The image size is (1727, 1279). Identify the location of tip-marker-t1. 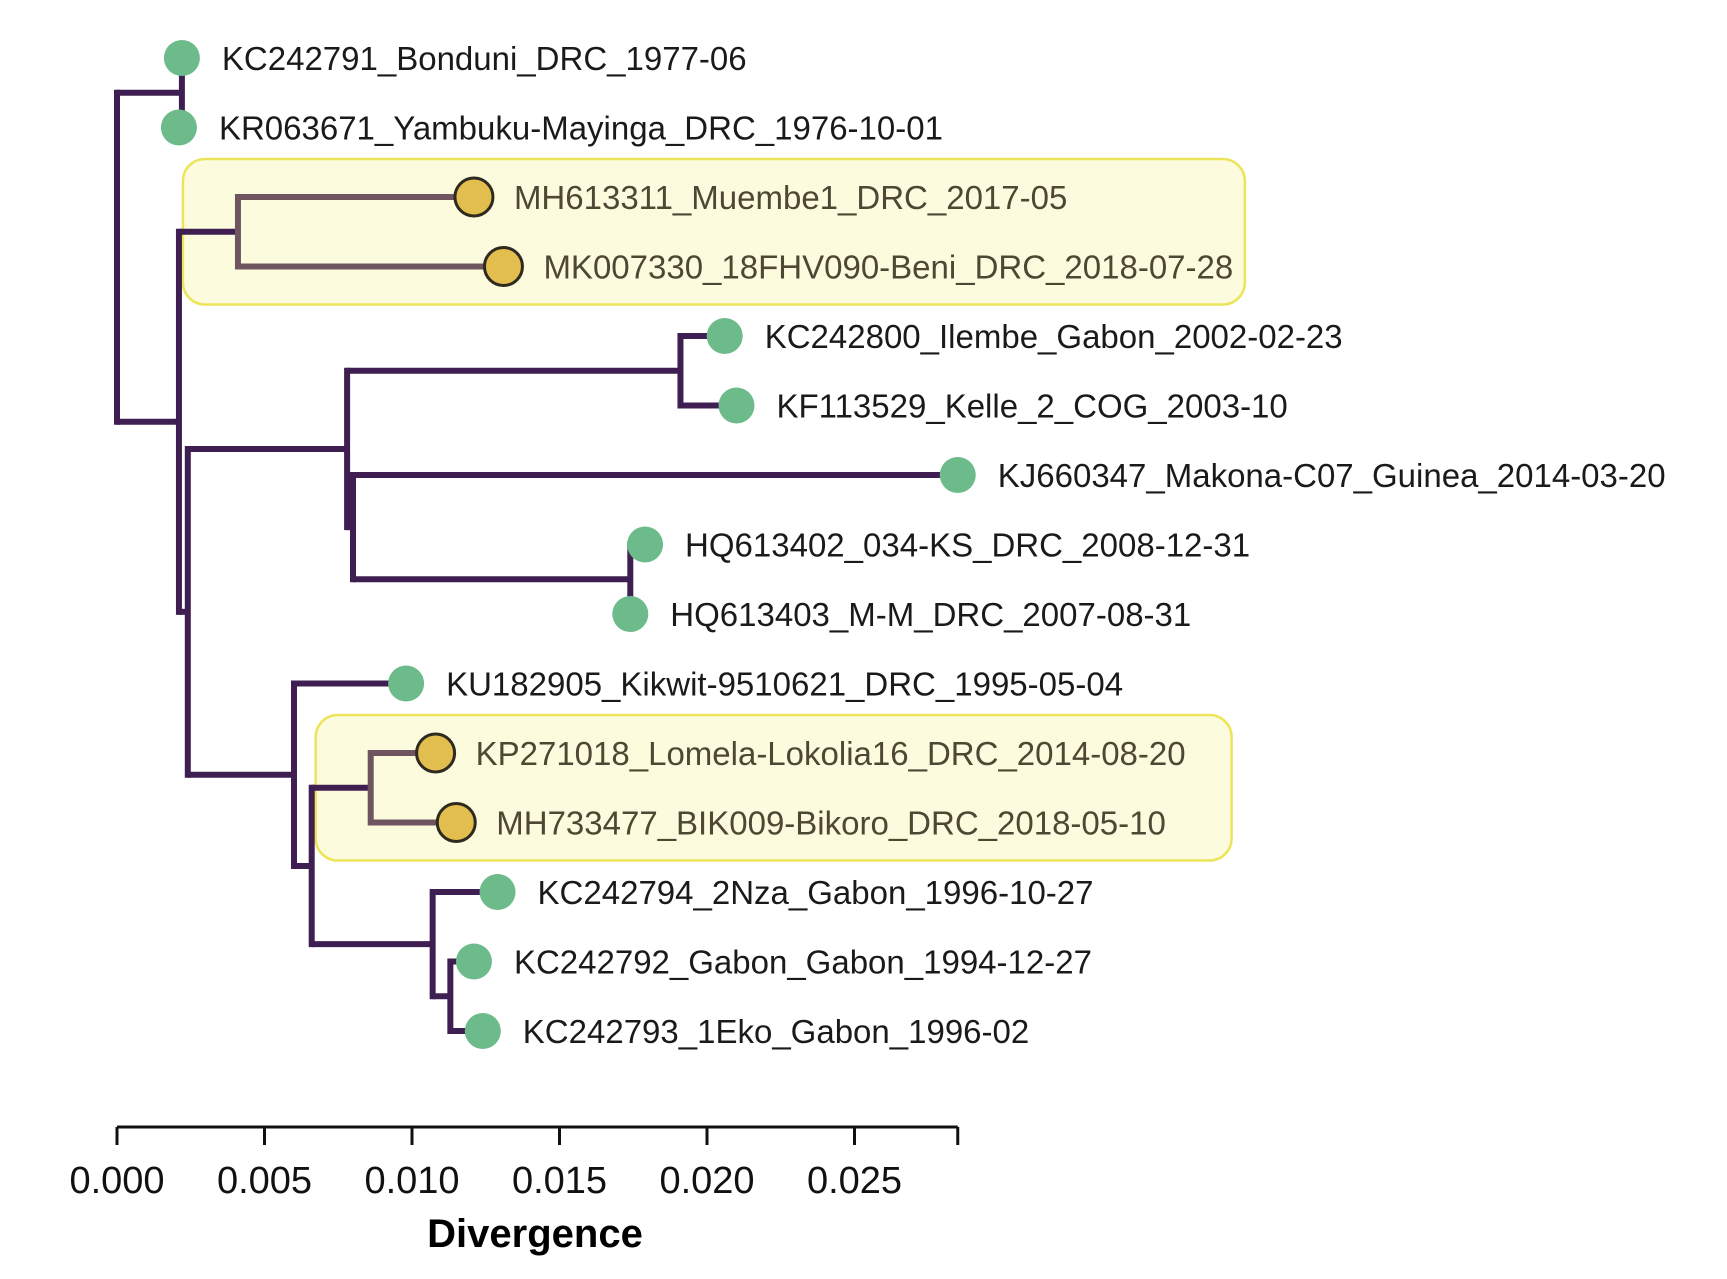
(178, 127).